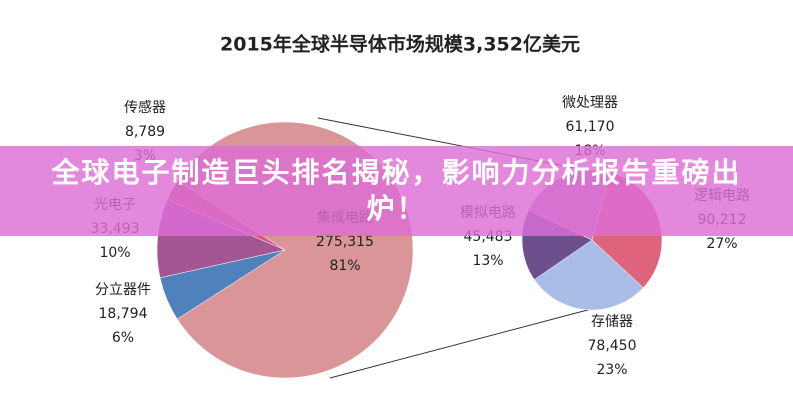  What do you see at coordinates (590, 127) in the screenshot?
I see `value-label: 61,170` at bounding box center [590, 127].